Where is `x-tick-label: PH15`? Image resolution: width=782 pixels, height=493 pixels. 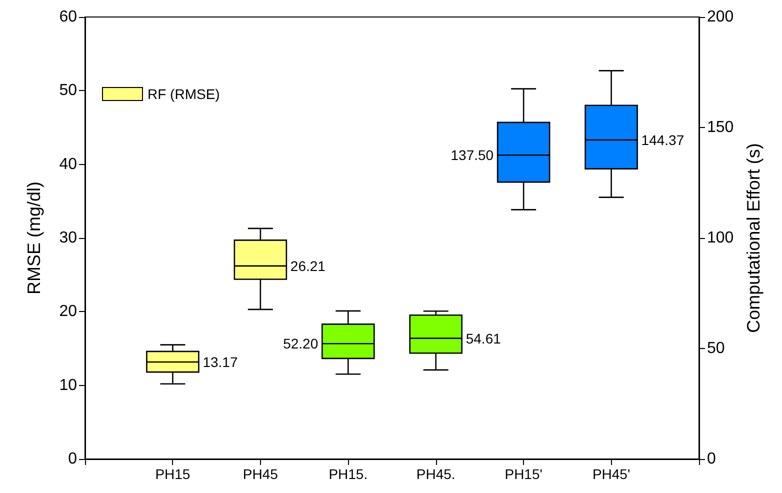 x-tick-label: PH15 is located at coordinates (172, 474).